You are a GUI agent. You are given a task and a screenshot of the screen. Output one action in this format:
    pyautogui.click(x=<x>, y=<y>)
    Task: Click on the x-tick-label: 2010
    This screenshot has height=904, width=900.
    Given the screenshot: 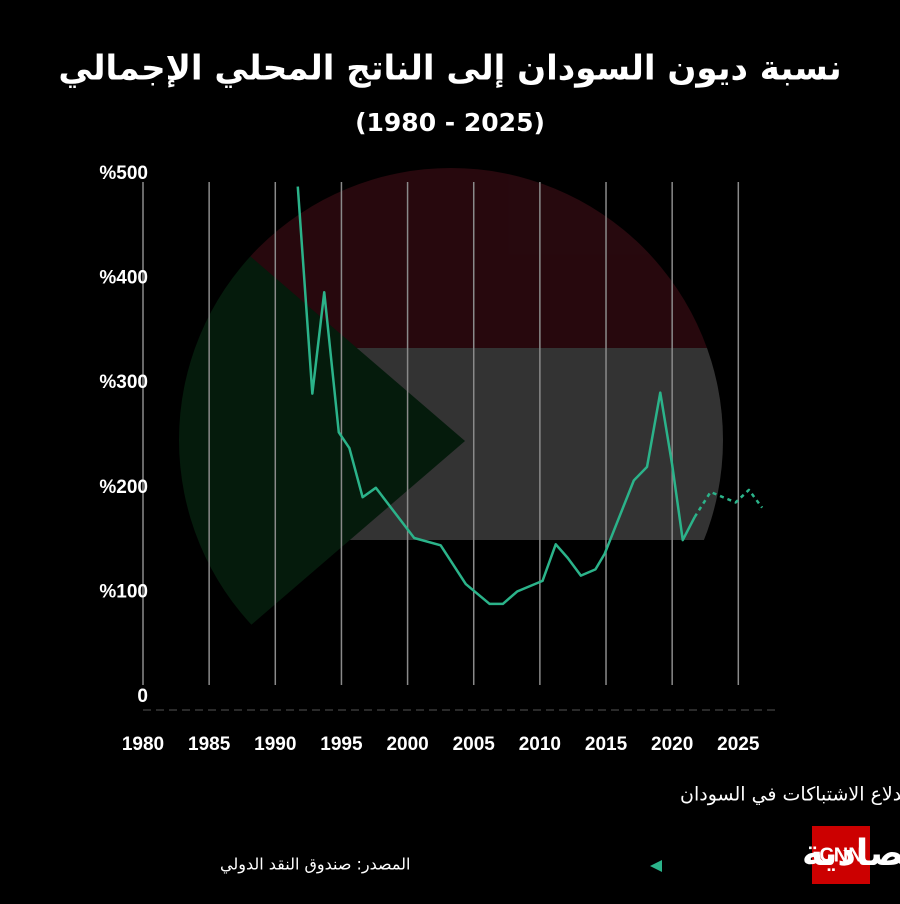 What is the action you would take?
    pyautogui.click(x=540, y=744)
    